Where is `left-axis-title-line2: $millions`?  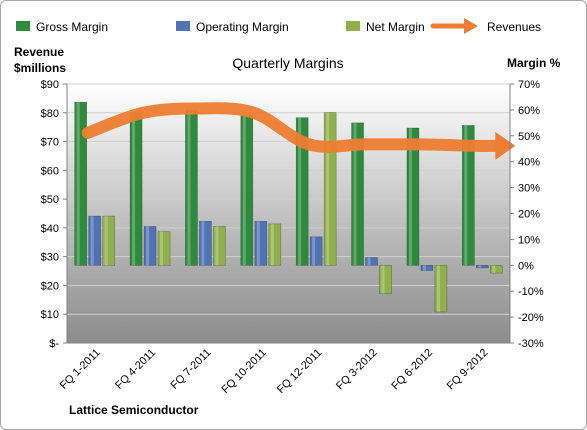
left-axis-title-line2: $millions is located at coordinates (40, 68).